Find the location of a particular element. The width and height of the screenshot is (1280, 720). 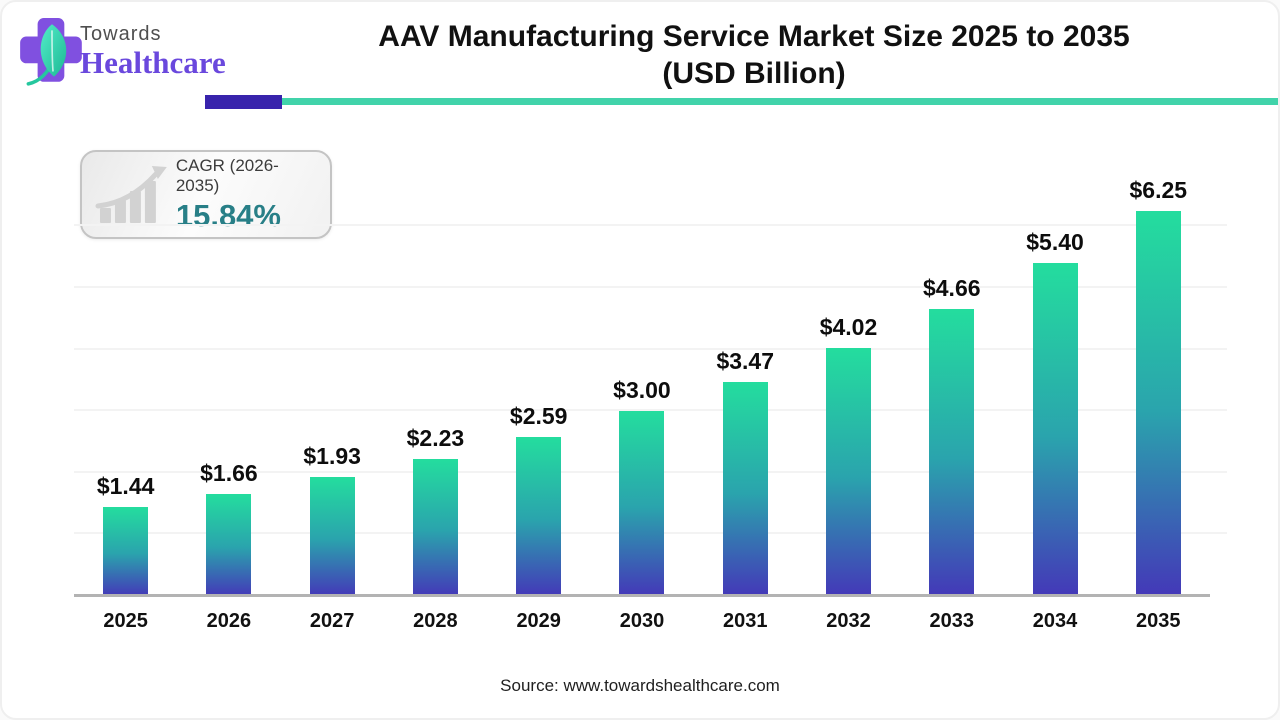

bar-column: $4.66 is located at coordinates (951, 383).